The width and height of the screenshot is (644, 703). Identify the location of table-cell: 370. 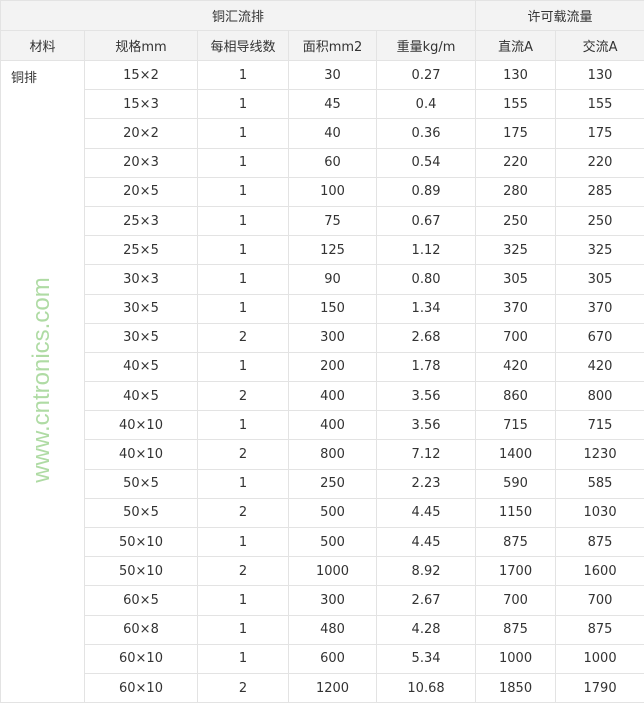
(516, 308).